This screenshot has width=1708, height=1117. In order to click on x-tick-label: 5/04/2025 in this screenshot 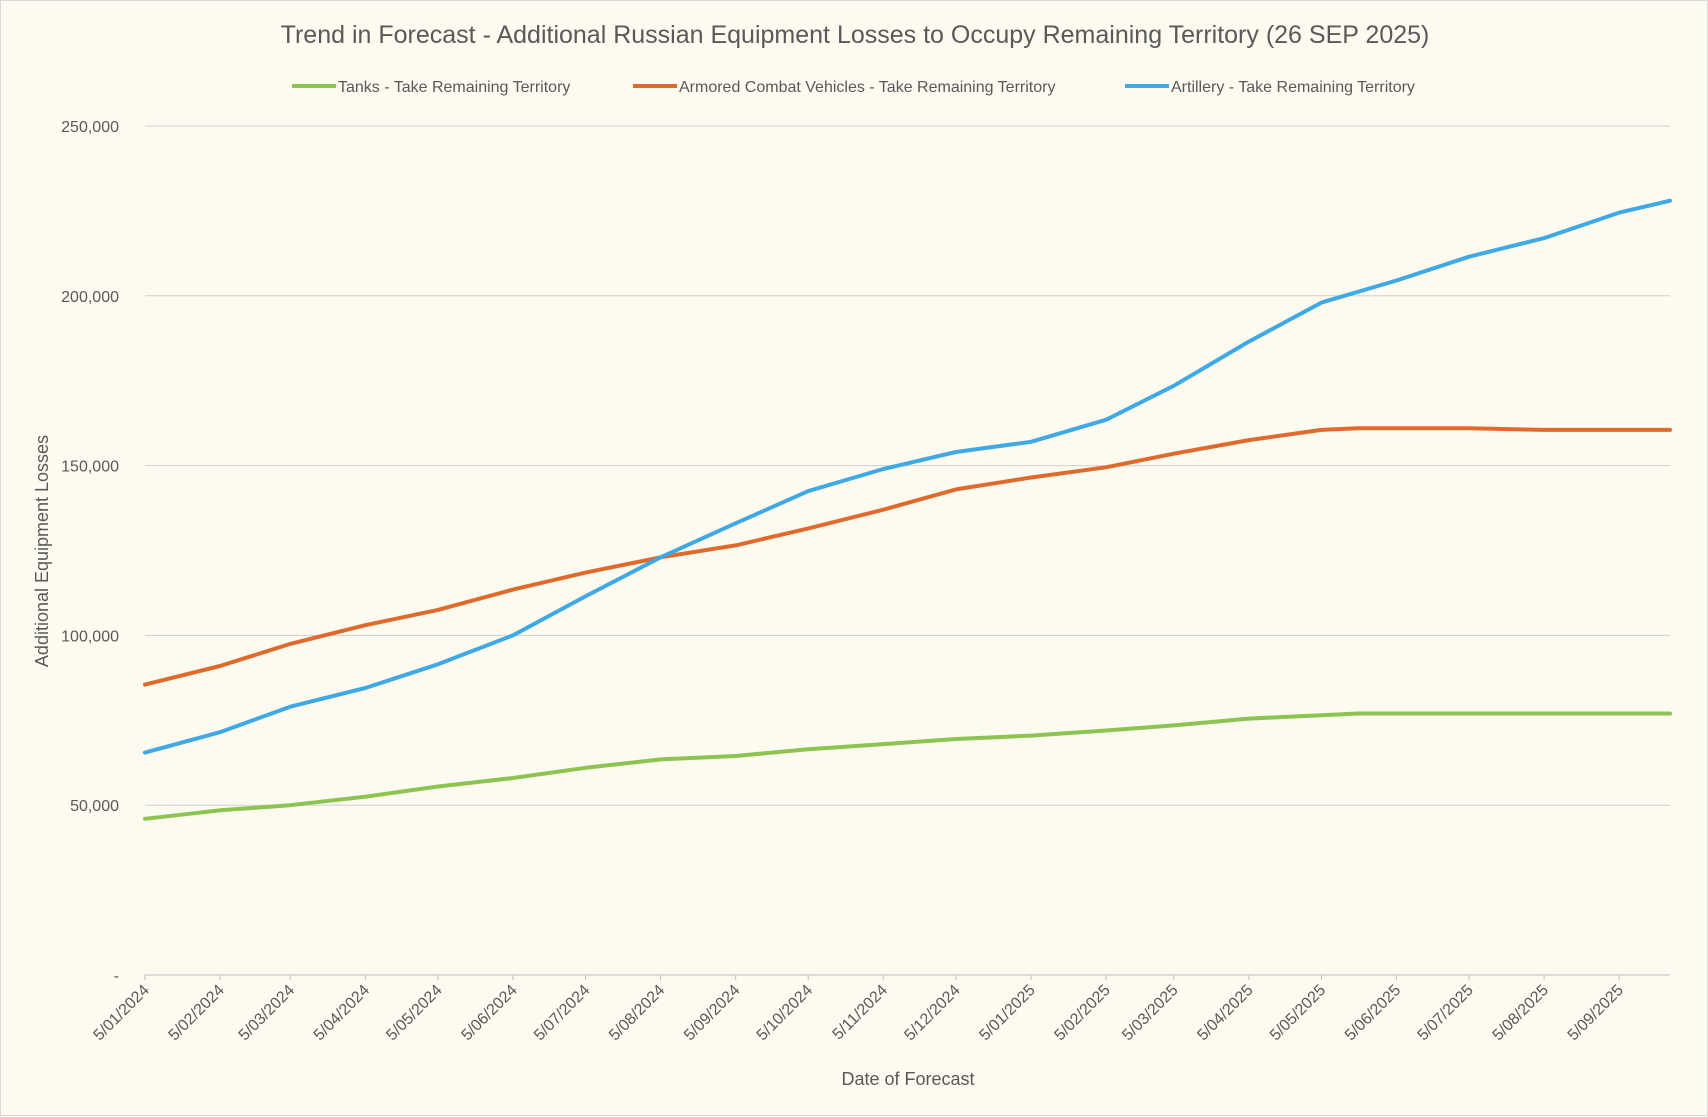, I will do `click(1225, 1013)`.